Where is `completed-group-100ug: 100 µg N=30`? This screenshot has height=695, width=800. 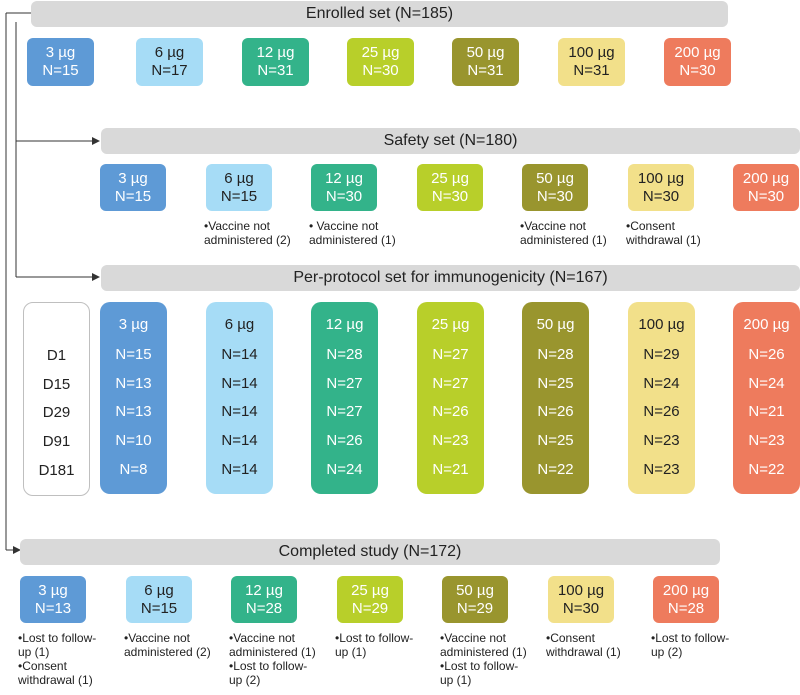 completed-group-100ug: 100 µg N=30 is located at coordinates (581, 599).